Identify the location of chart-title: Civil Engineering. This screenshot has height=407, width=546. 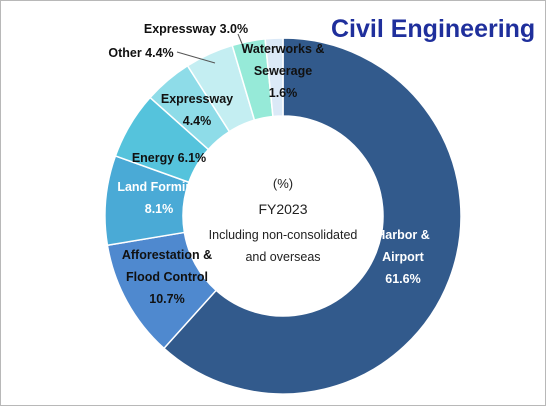
(433, 29).